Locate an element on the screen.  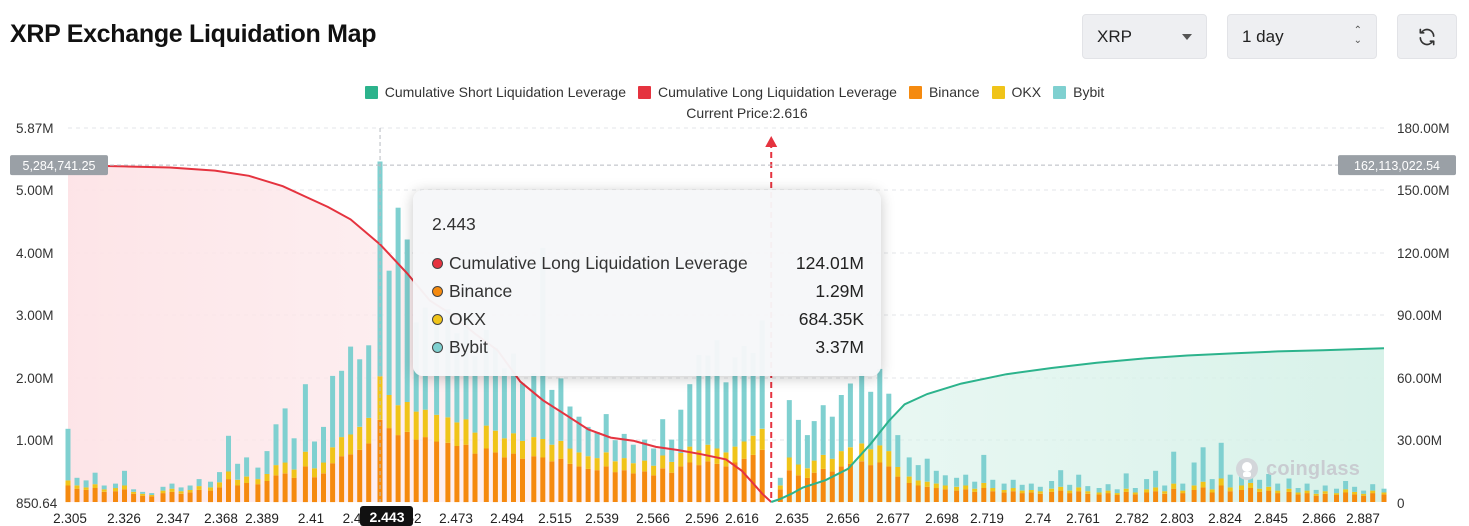
x-tick-label: 2.803 is located at coordinates (1177, 518).